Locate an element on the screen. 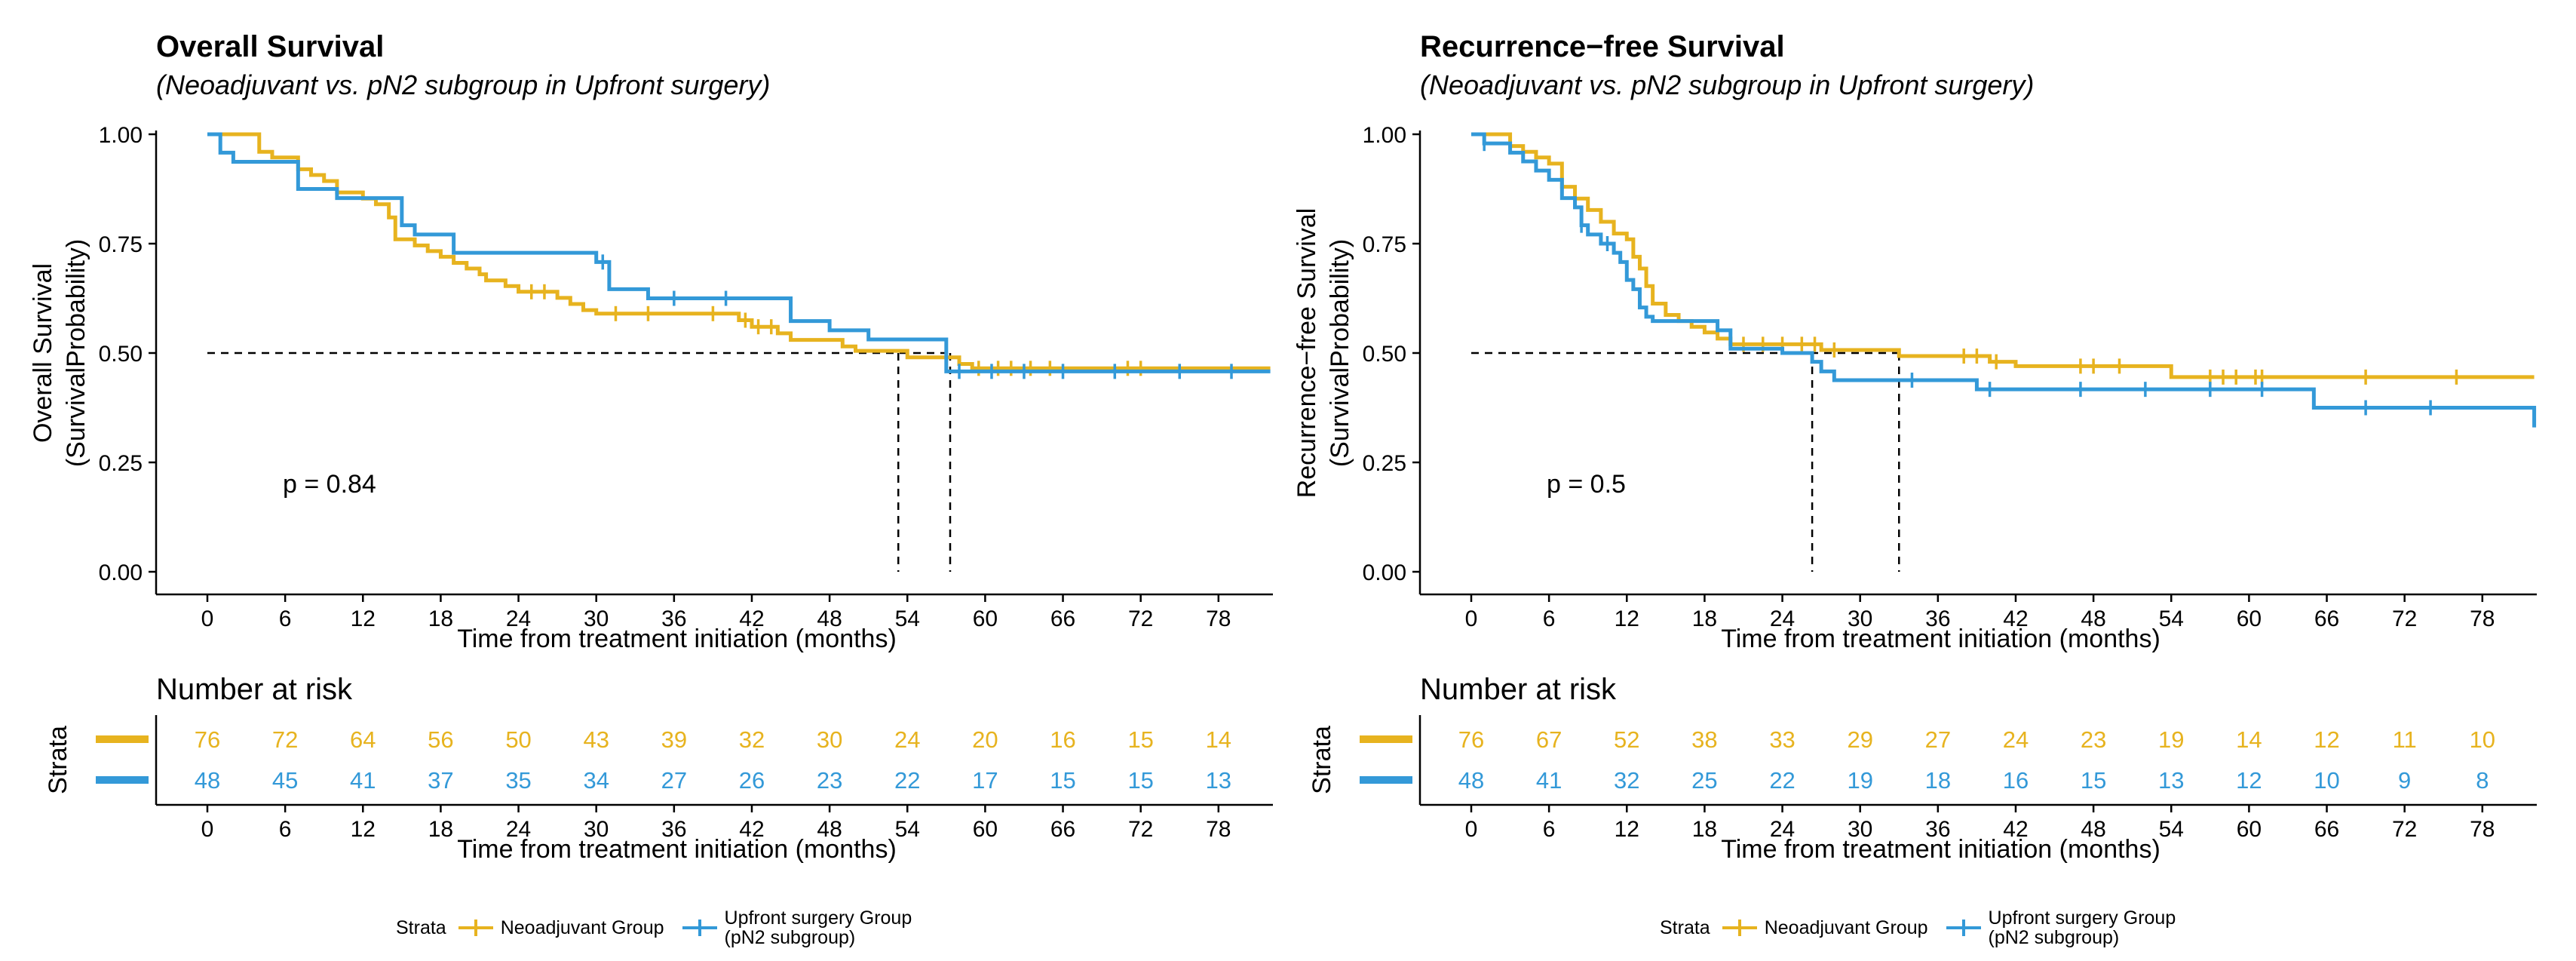 Image resolution: width=2576 pixels, height=961 pixels. legend-label-neoadjuvant: Neoadjuvant Group is located at coordinates (582, 927).